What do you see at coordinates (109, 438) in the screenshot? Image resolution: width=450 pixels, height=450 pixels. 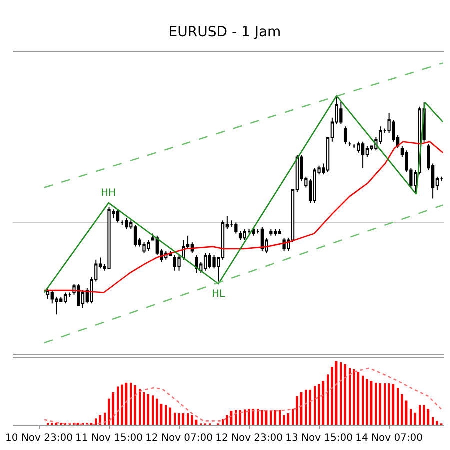 I see `x-tick-label: 11 Nov 15:00` at bounding box center [109, 438].